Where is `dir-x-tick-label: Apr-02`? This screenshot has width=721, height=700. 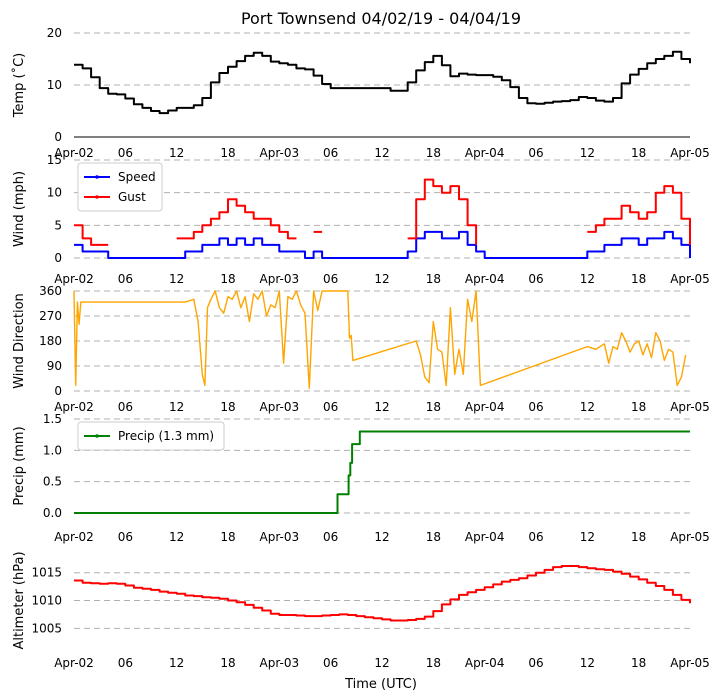
dir-x-tick-label: Apr-02 is located at coordinates (74, 407).